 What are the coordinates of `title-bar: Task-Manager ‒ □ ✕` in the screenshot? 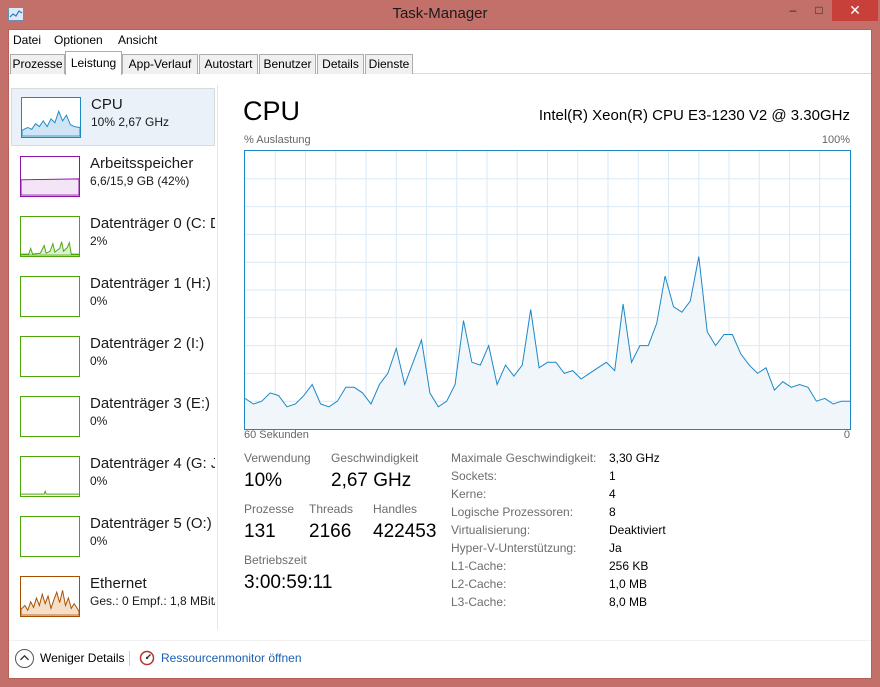 It's located at (440, 14).